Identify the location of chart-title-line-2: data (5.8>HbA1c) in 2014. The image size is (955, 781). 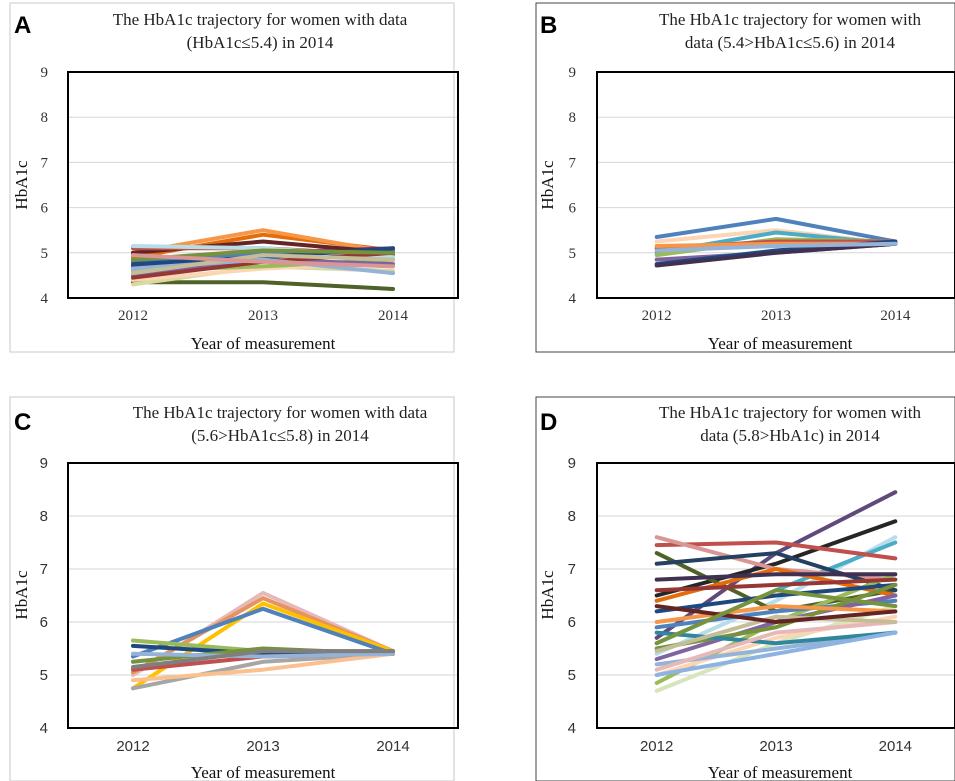
(790, 435).